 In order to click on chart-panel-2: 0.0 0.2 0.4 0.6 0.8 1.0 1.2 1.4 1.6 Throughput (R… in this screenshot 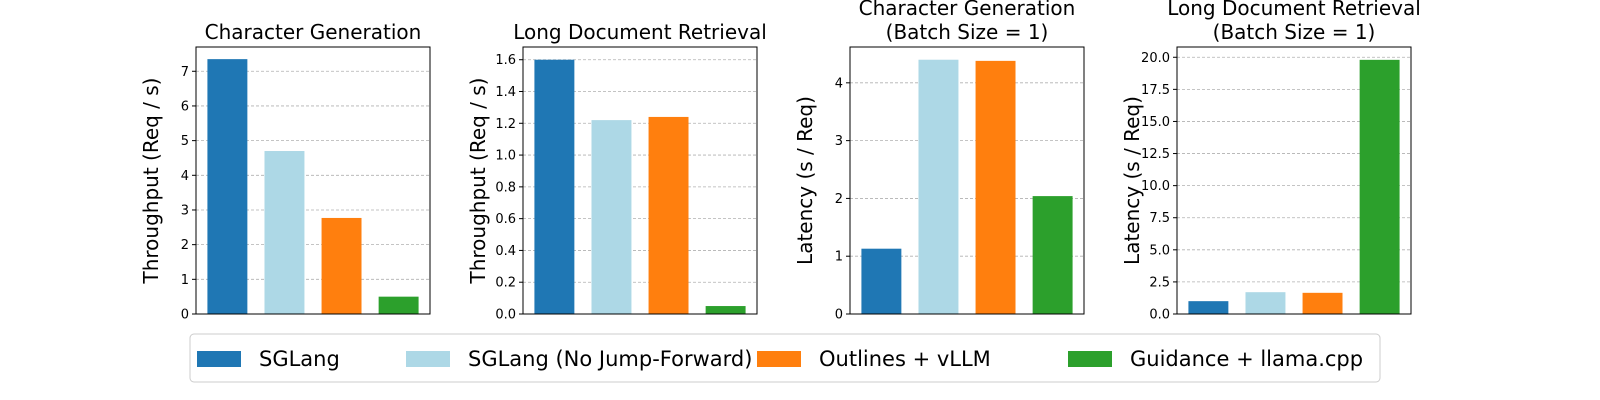, I will do `click(616, 171)`.